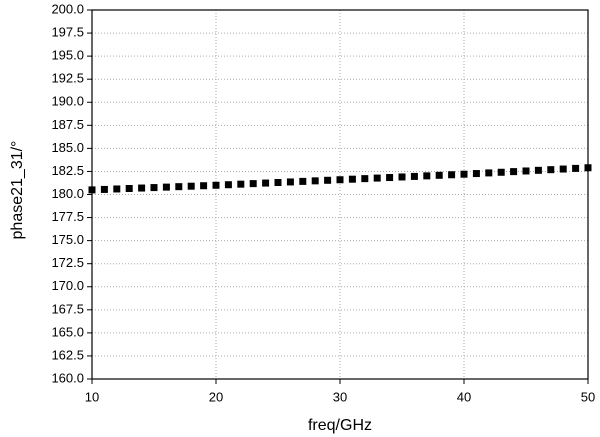 This screenshot has height=437, width=600. I want to click on y-tick-label: 165.0, so click(67, 331).